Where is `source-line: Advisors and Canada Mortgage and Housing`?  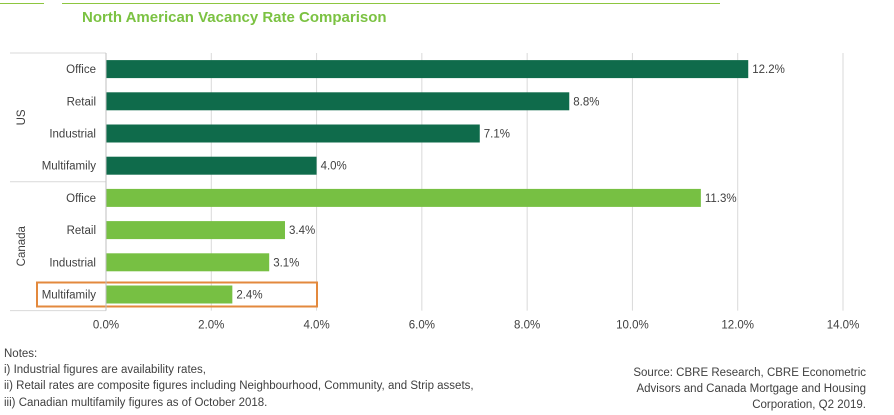 source-line: Advisors and Canada Mortgage and Housing is located at coordinates (751, 389).